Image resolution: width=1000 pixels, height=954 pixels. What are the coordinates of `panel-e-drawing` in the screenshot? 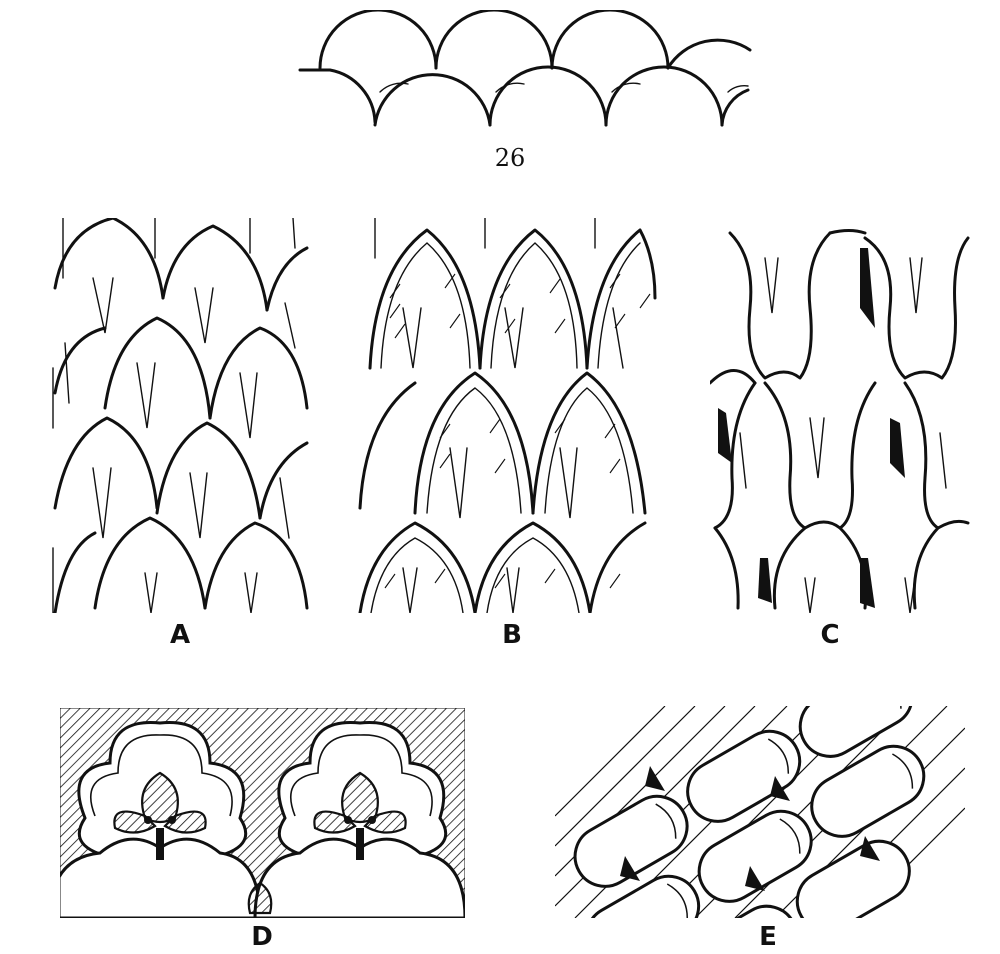 It's located at (760, 812).